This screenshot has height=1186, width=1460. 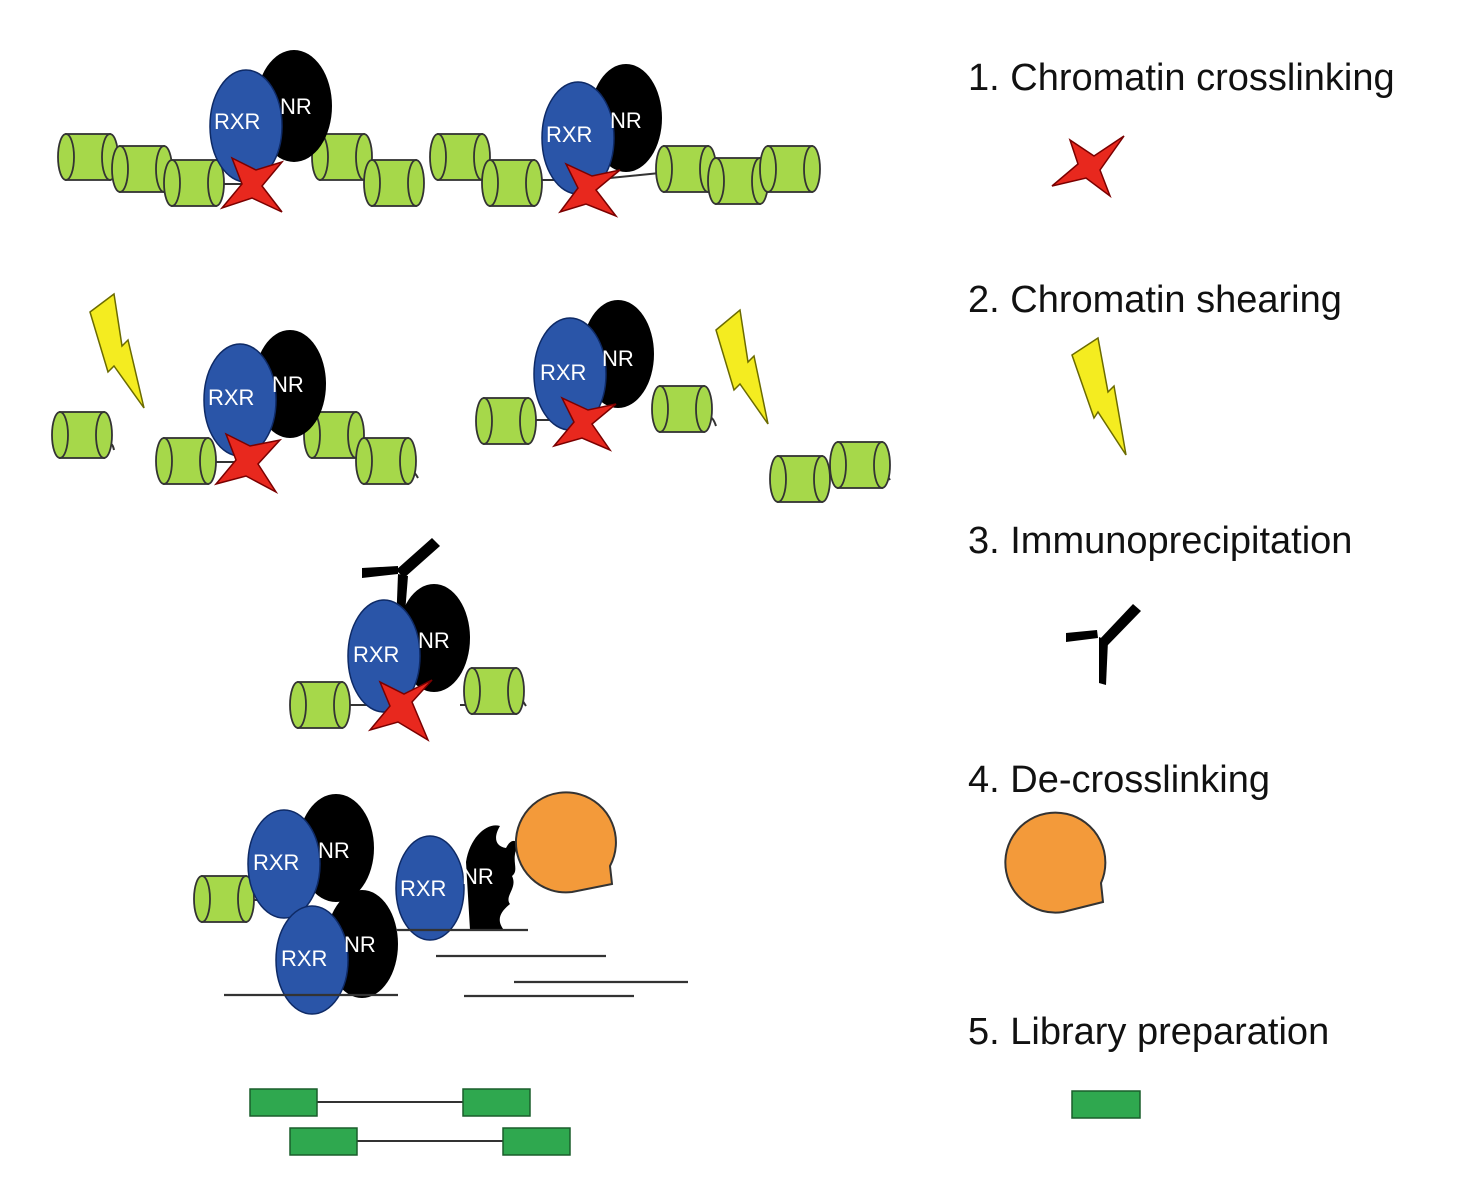 What do you see at coordinates (1088, 167) in the screenshot?
I see `crosslinker-star-icon` at bounding box center [1088, 167].